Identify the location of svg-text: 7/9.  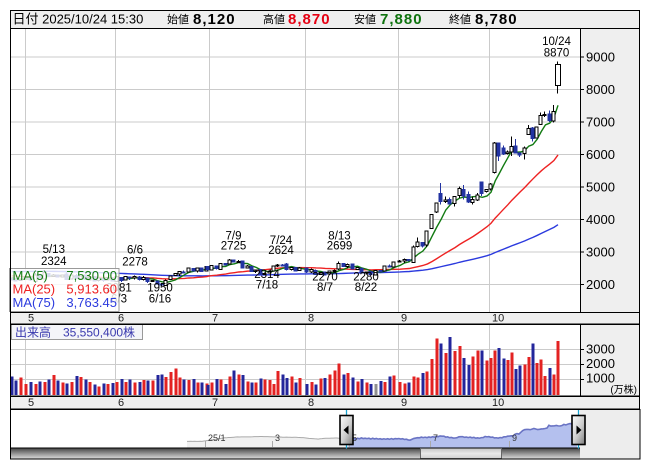
(234, 237).